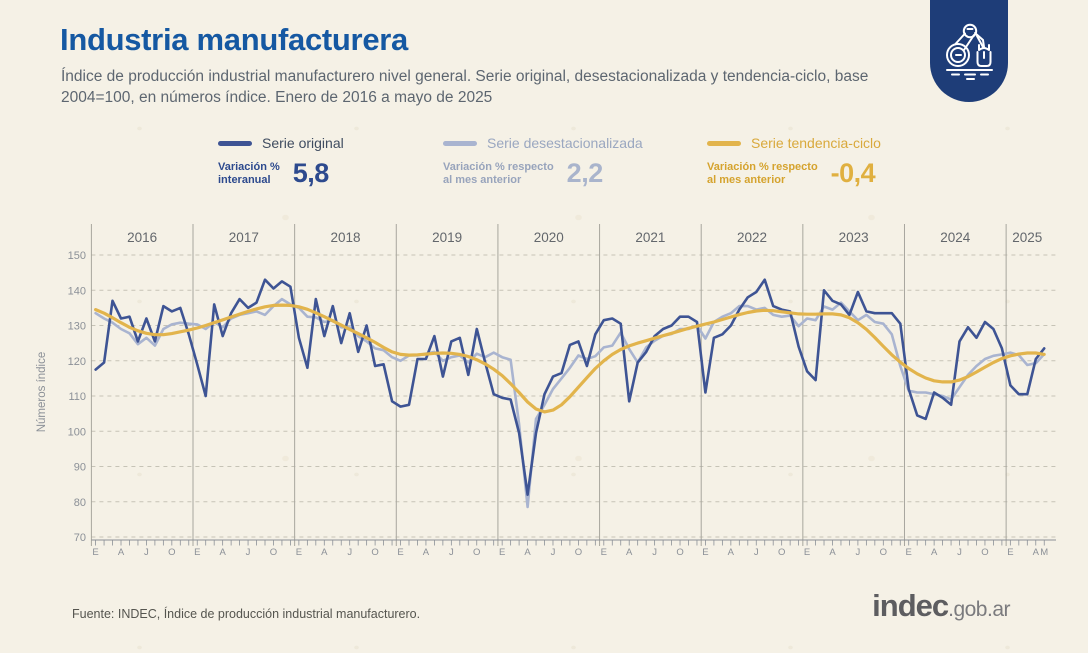 The height and width of the screenshot is (653, 1088). I want to click on svg-text: 2024, so click(955, 237).